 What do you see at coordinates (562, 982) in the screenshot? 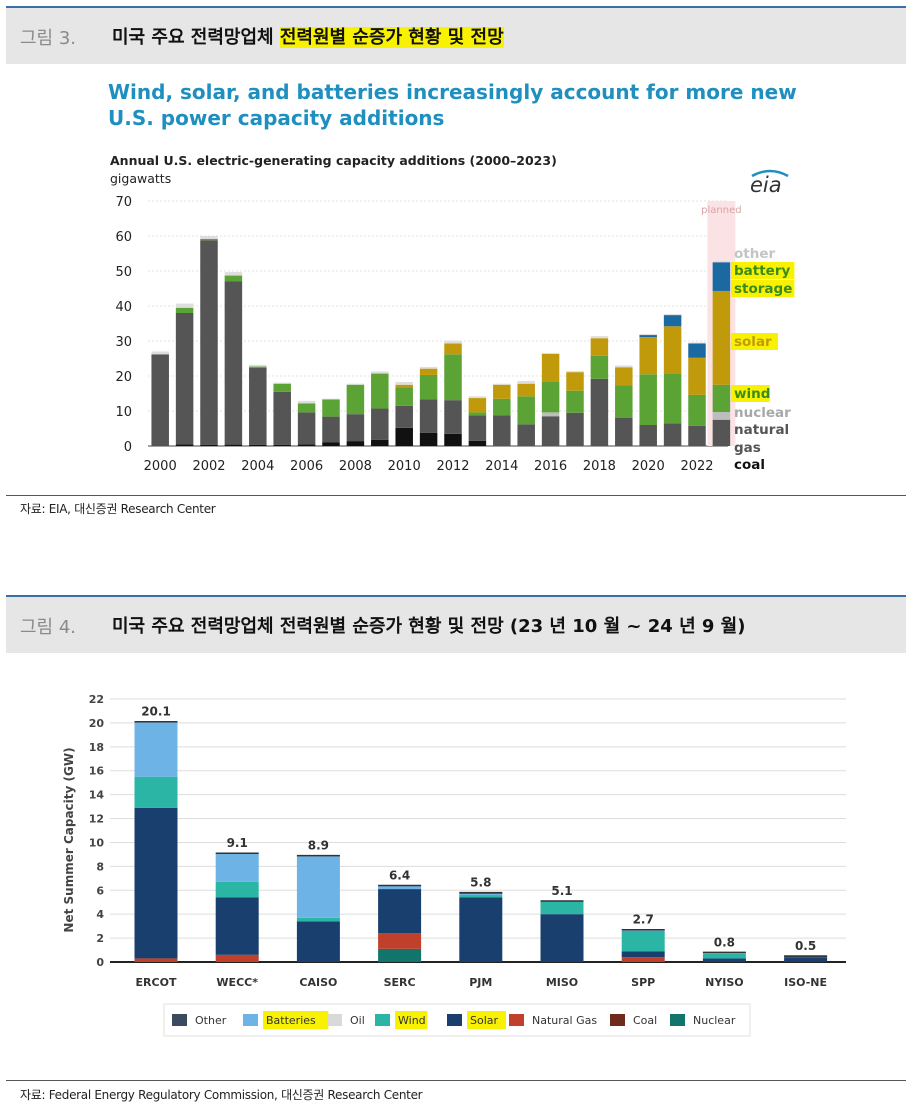
I see `chart2-xtick-label: MISO` at bounding box center [562, 982].